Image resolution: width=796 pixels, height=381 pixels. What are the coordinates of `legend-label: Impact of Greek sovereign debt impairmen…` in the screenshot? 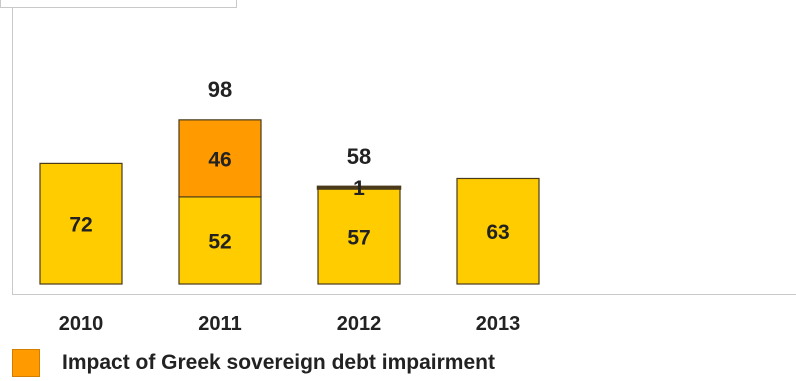 It's located at (278, 362).